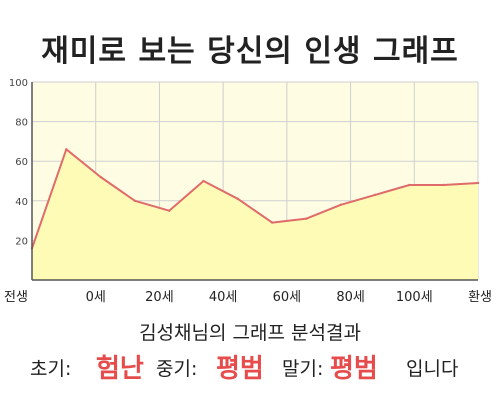  What do you see at coordinates (51, 369) in the screenshot?
I see `early-label: 초기:` at bounding box center [51, 369].